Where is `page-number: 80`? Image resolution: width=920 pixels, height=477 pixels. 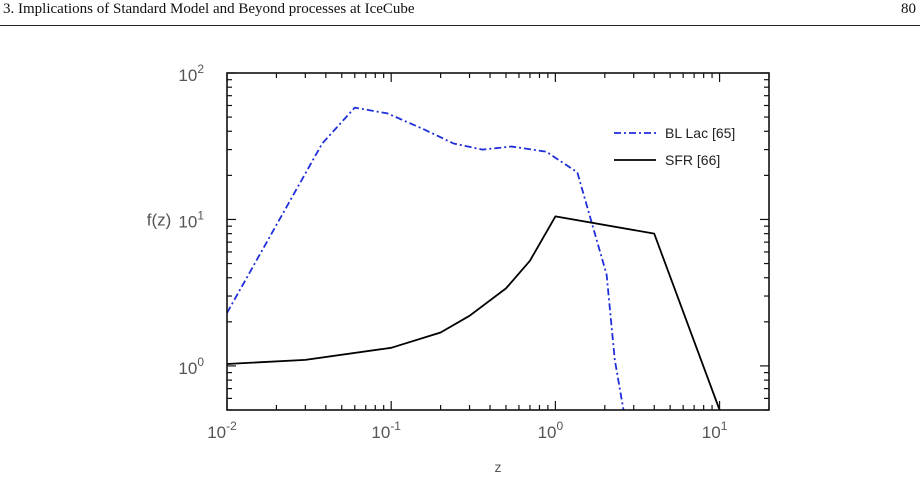 page-number: 80 is located at coordinates (908, 9).